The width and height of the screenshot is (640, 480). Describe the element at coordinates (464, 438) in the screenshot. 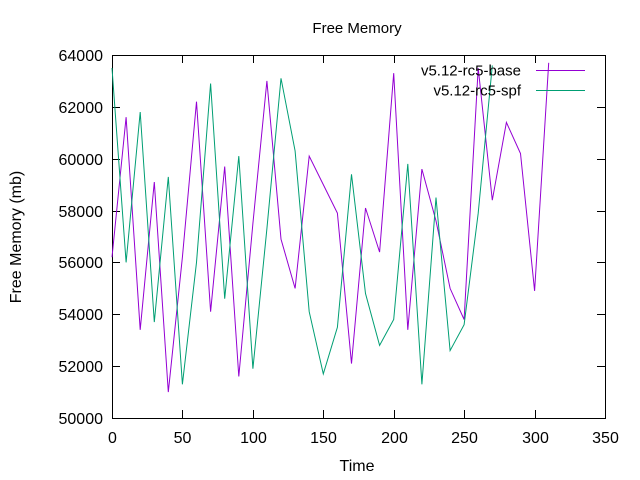

I see `x-tick-label: 250` at that location.